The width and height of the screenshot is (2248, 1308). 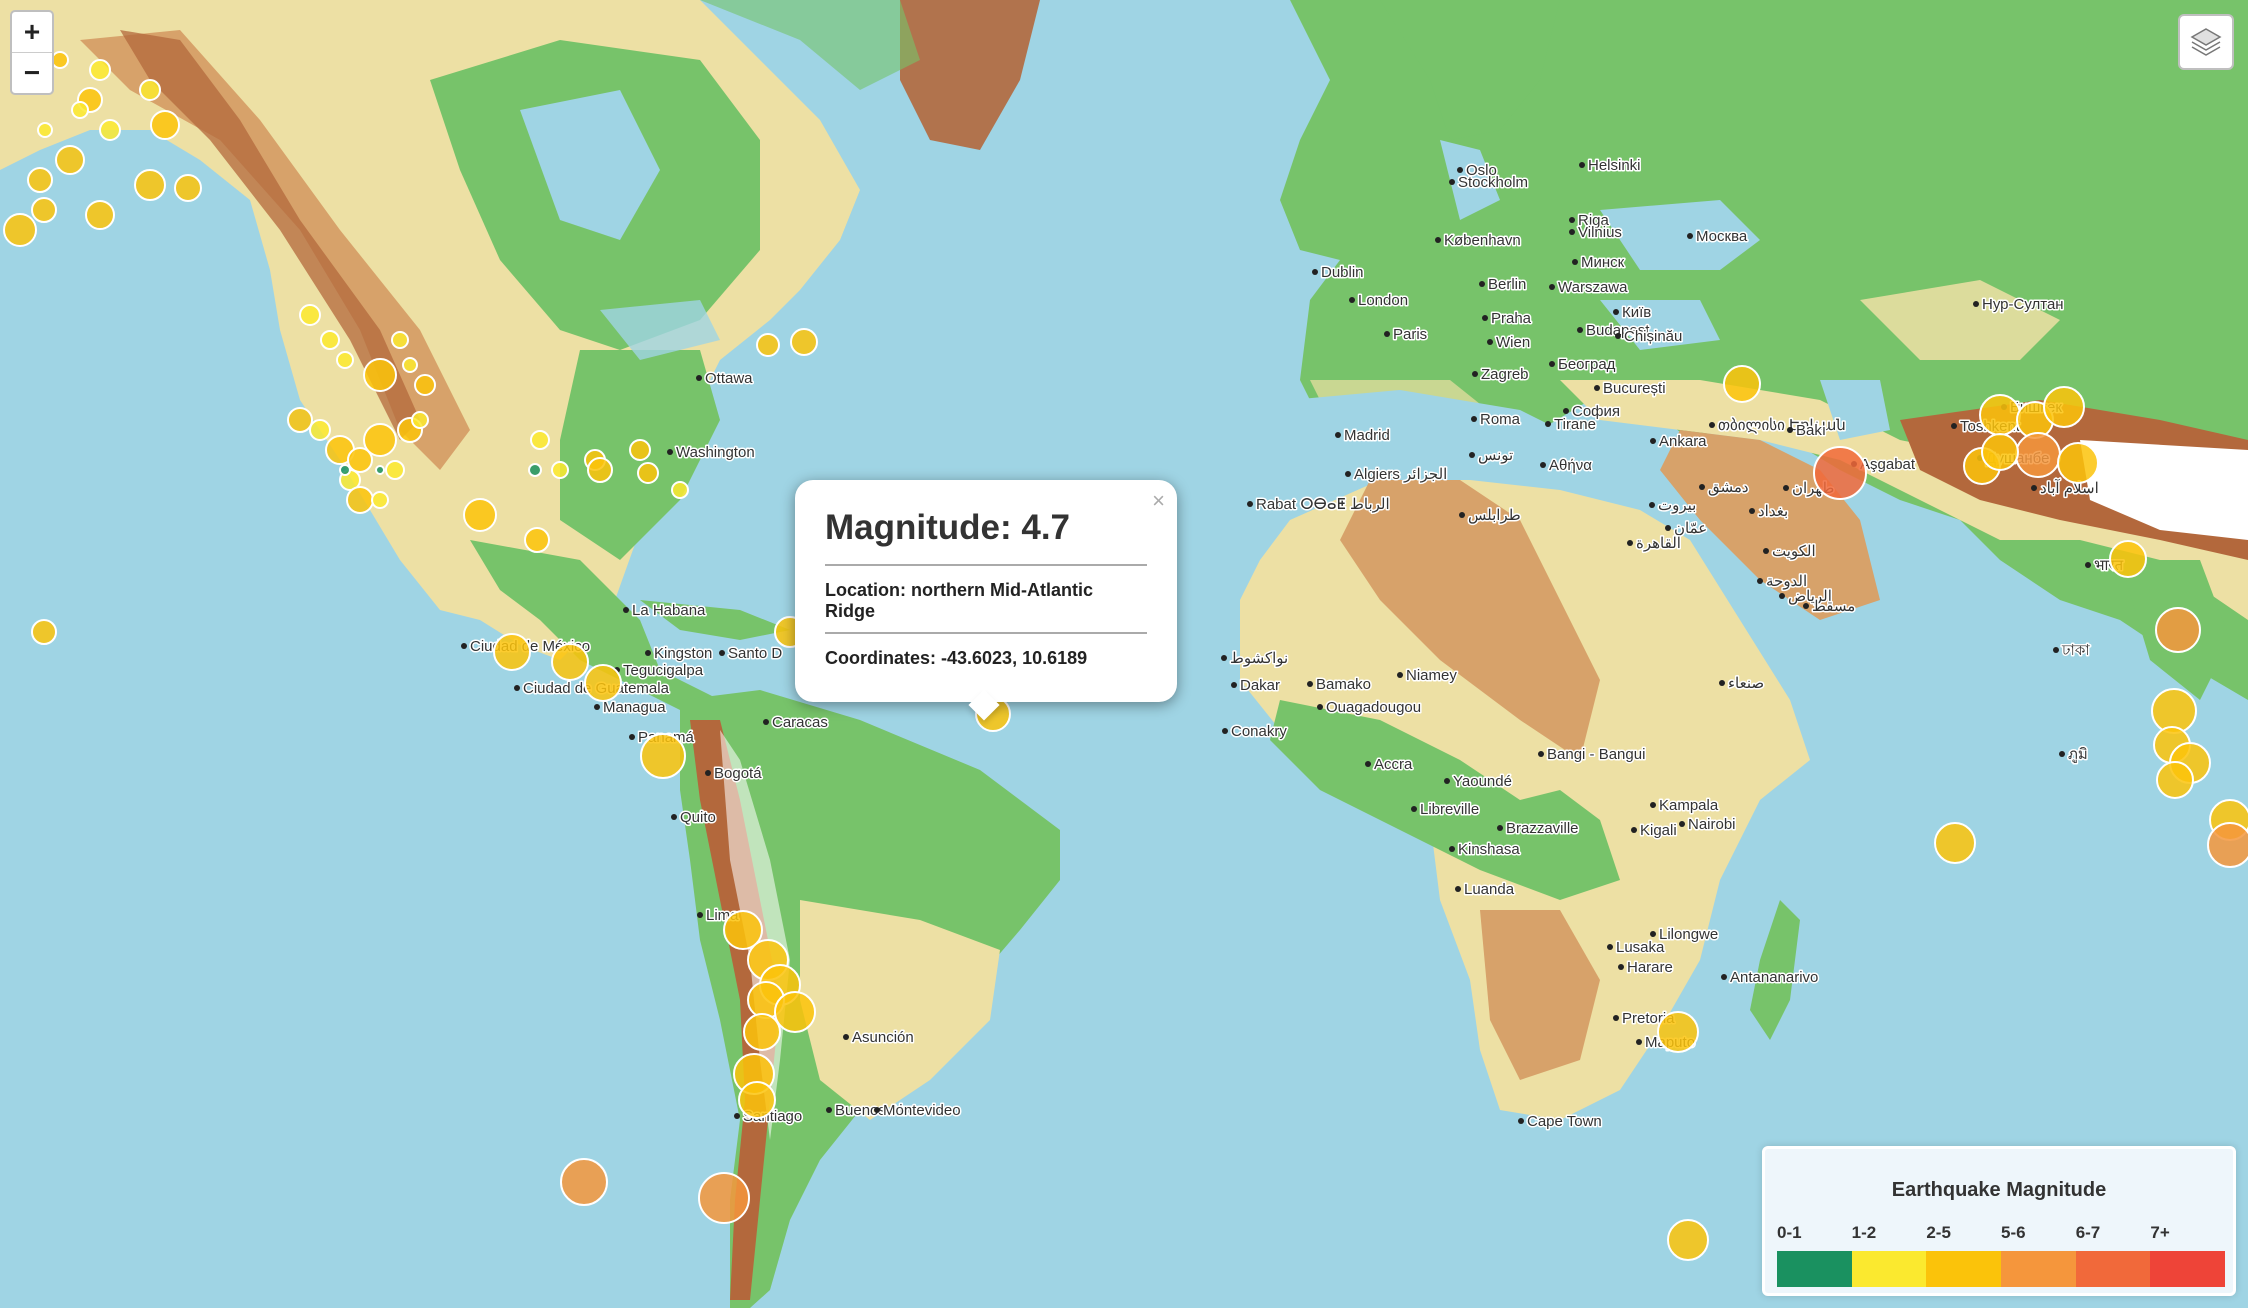 I want to click on legend-labels: 0-1 1-2 2-5 5-6 6-7 7+, so click(x=2001, y=1233).